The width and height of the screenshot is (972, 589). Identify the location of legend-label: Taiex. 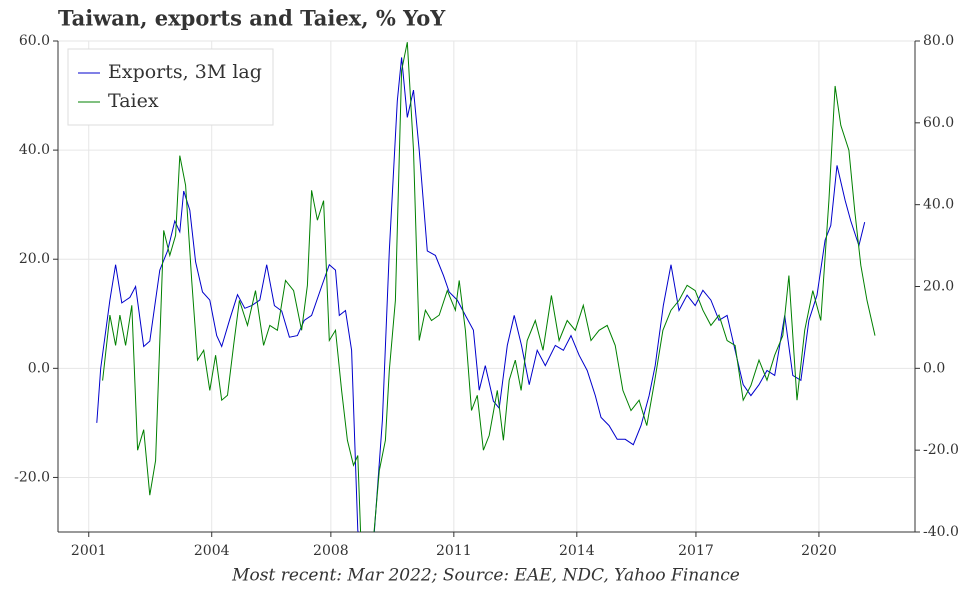
(133, 101).